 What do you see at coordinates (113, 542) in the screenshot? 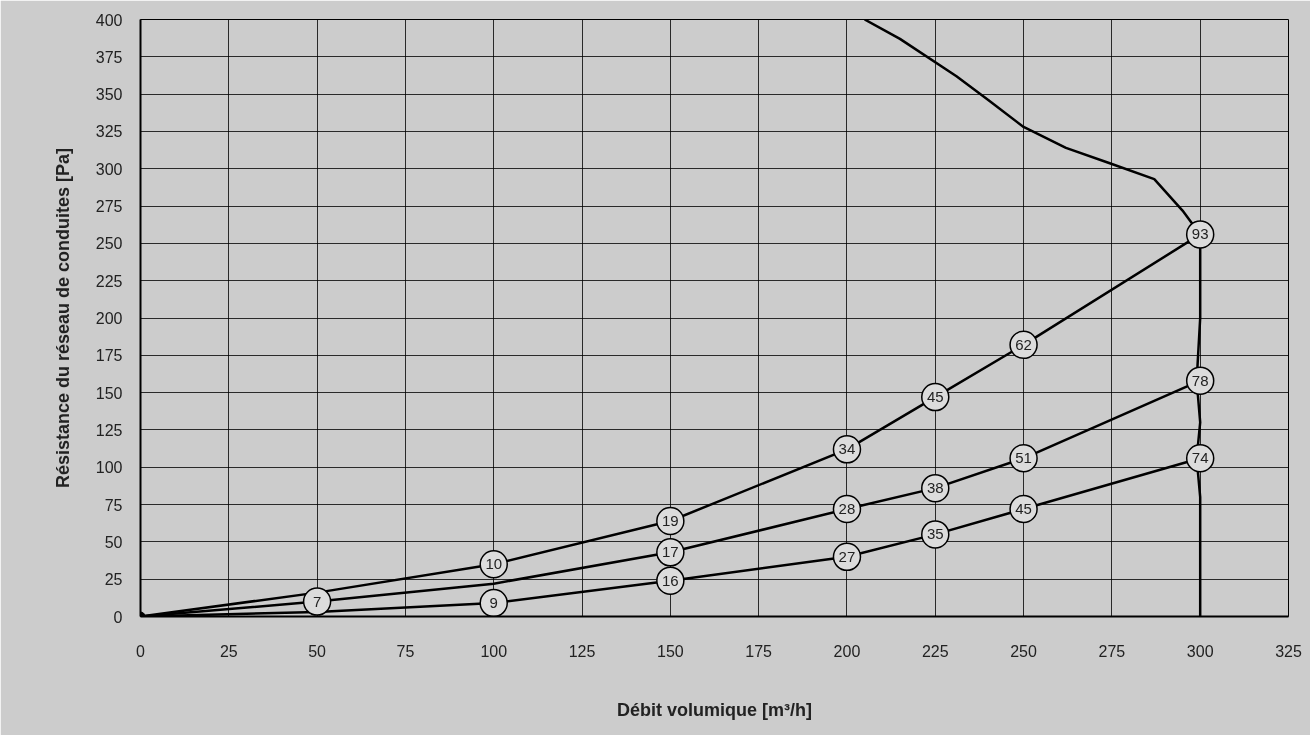
I see `y-tick-label: 50` at bounding box center [113, 542].